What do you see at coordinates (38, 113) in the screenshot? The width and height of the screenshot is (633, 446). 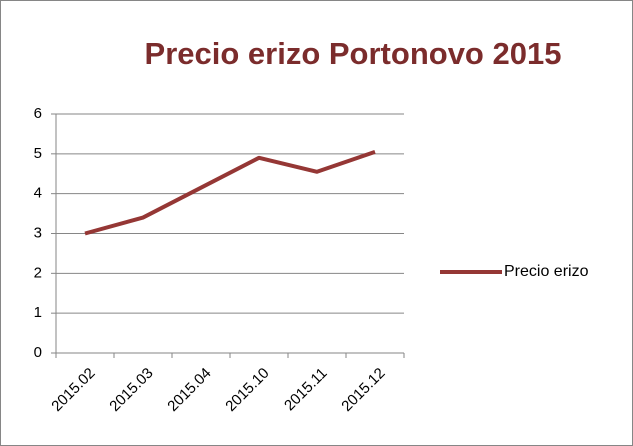 I see `y-tick-label: 6` at bounding box center [38, 113].